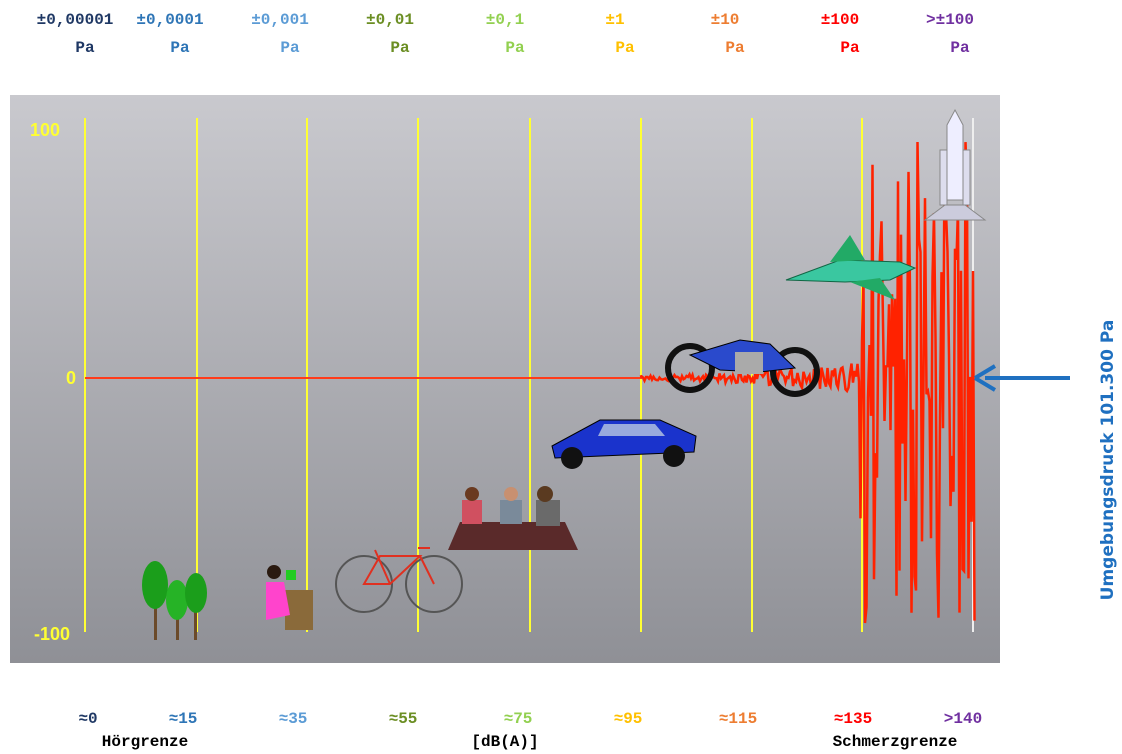  I want to click on axis-label: -100, so click(52, 634).